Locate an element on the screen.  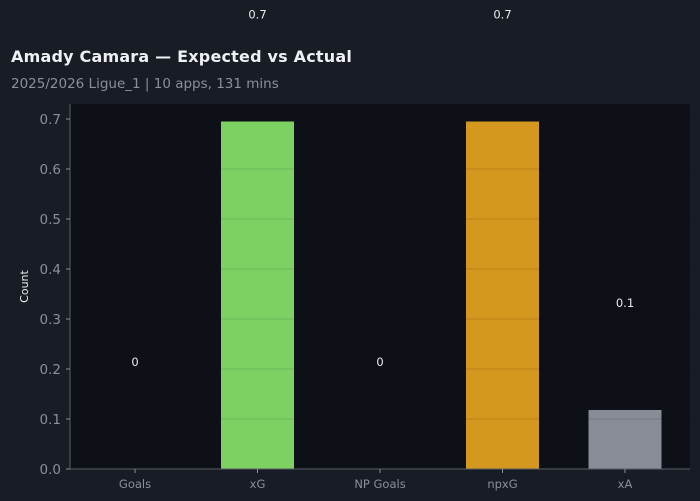
x-tick-label: NP Goals is located at coordinates (379, 484).